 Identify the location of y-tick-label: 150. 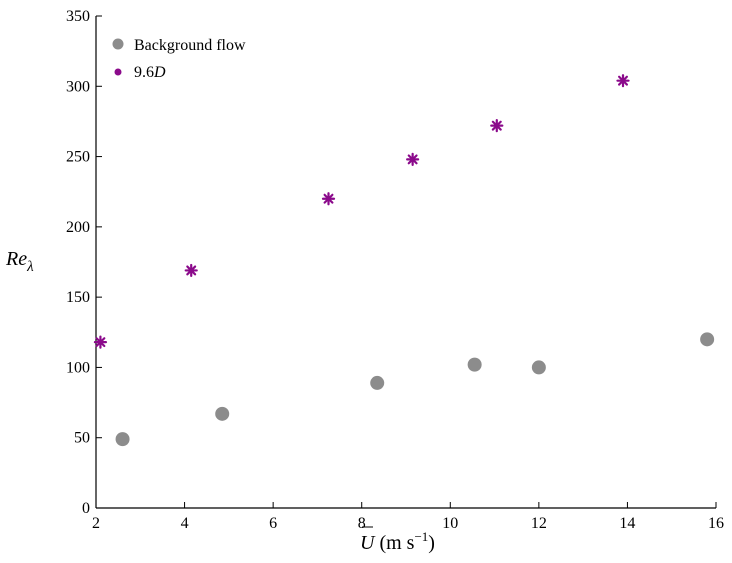
(78, 297).